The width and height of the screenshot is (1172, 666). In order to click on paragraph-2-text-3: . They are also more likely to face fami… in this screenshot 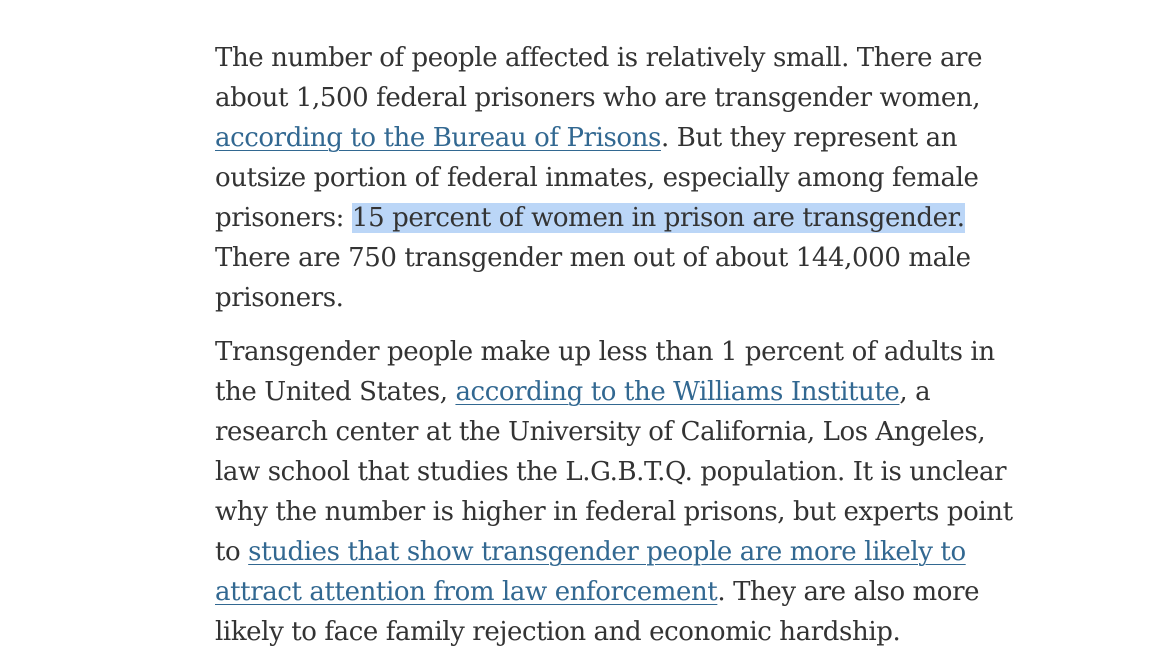, I will do `click(597, 612)`.